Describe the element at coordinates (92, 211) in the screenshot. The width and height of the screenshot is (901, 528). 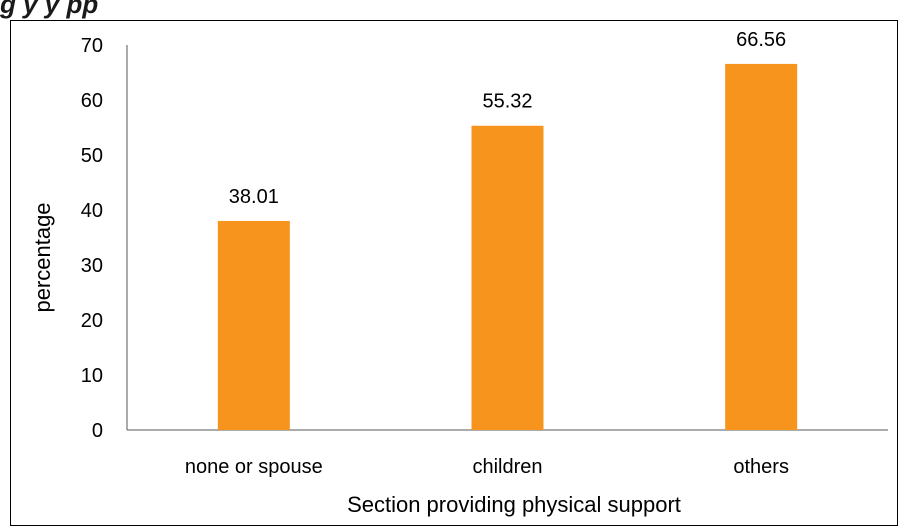
I see `y-tick-label: 40` at that location.